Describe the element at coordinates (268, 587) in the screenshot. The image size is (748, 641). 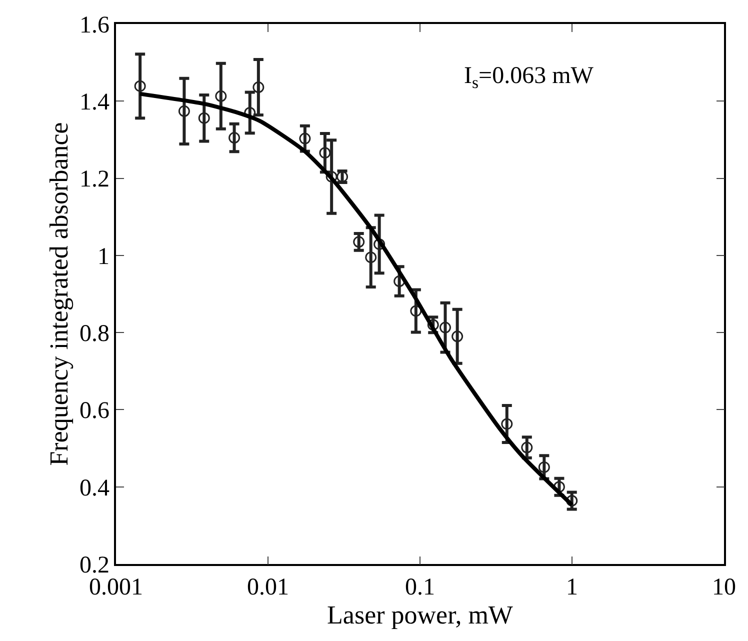
I see `x-tick-label: 0.01` at that location.